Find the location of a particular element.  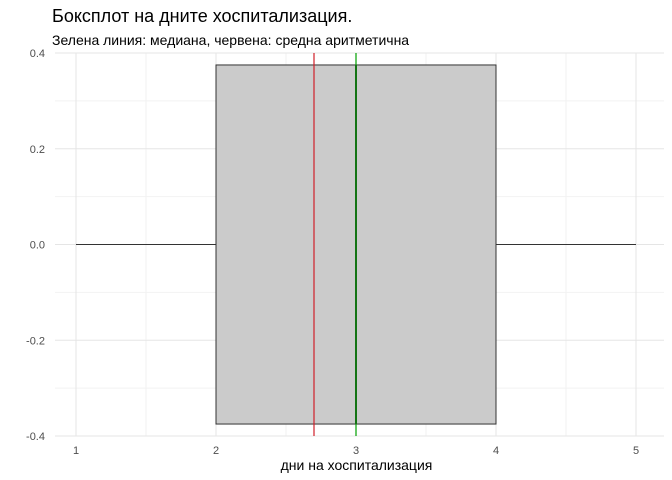

y-tick-label: -0.4 is located at coordinates (35, 437).